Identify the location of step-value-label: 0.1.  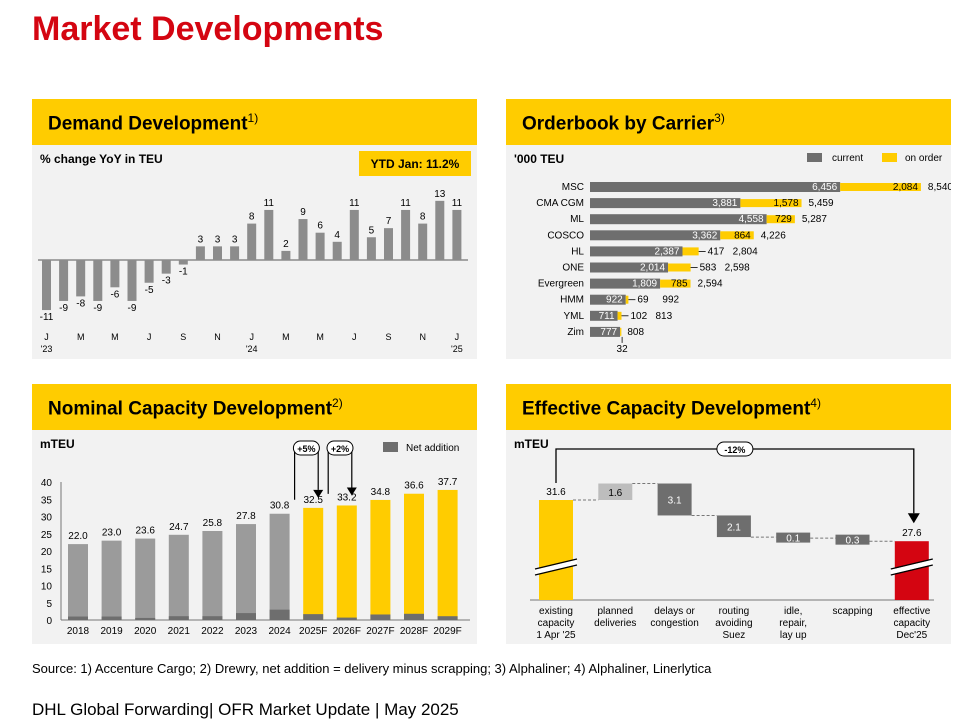
(793, 539).